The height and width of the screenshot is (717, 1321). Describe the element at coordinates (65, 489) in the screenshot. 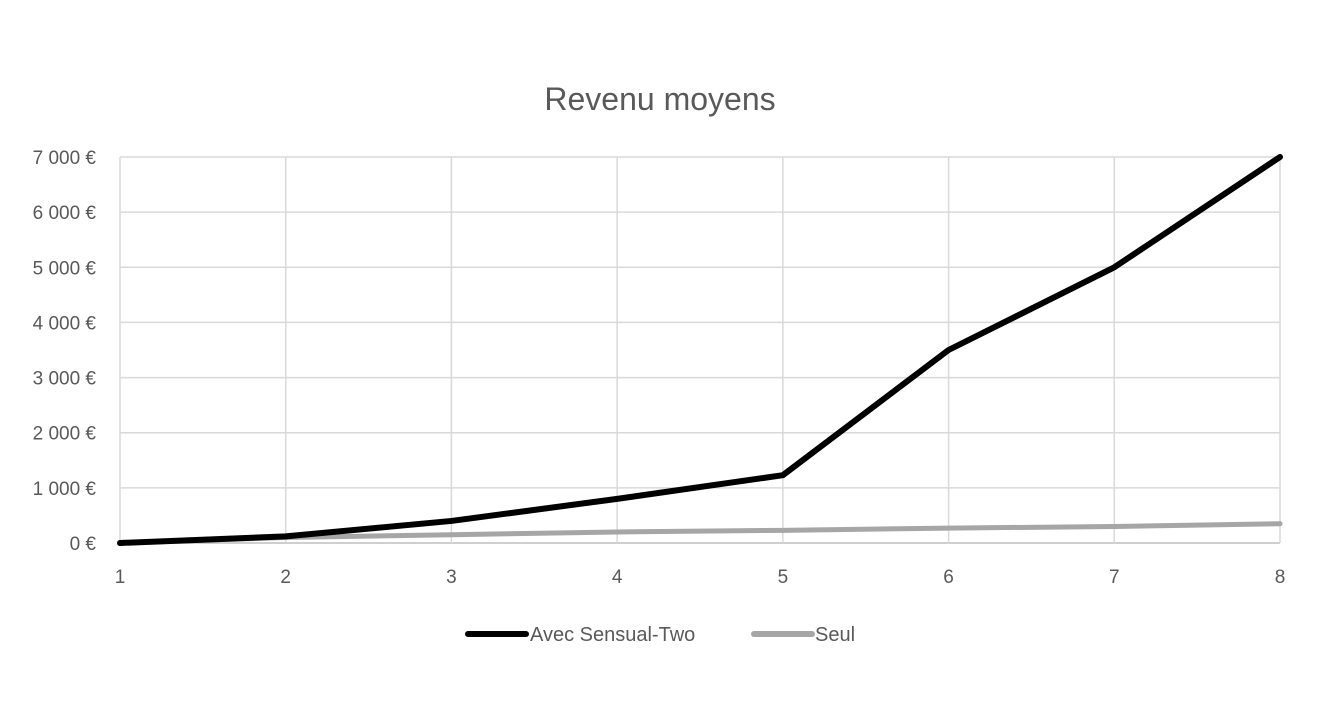

I see `y-tick-label: 1 000 €` at that location.